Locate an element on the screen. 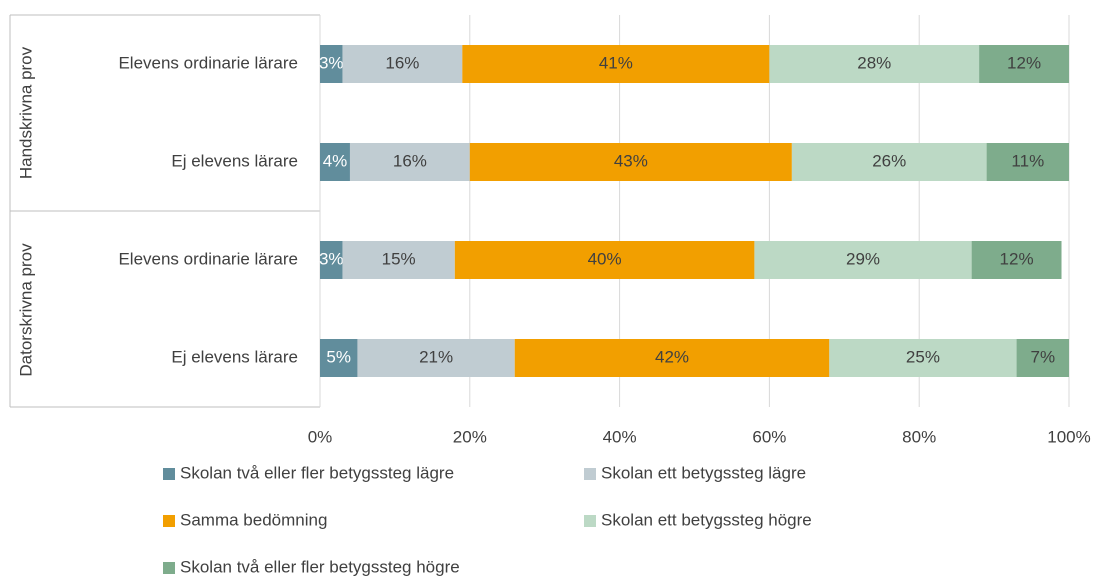 This screenshot has width=1097, height=581. data-label: 4% is located at coordinates (335, 160).